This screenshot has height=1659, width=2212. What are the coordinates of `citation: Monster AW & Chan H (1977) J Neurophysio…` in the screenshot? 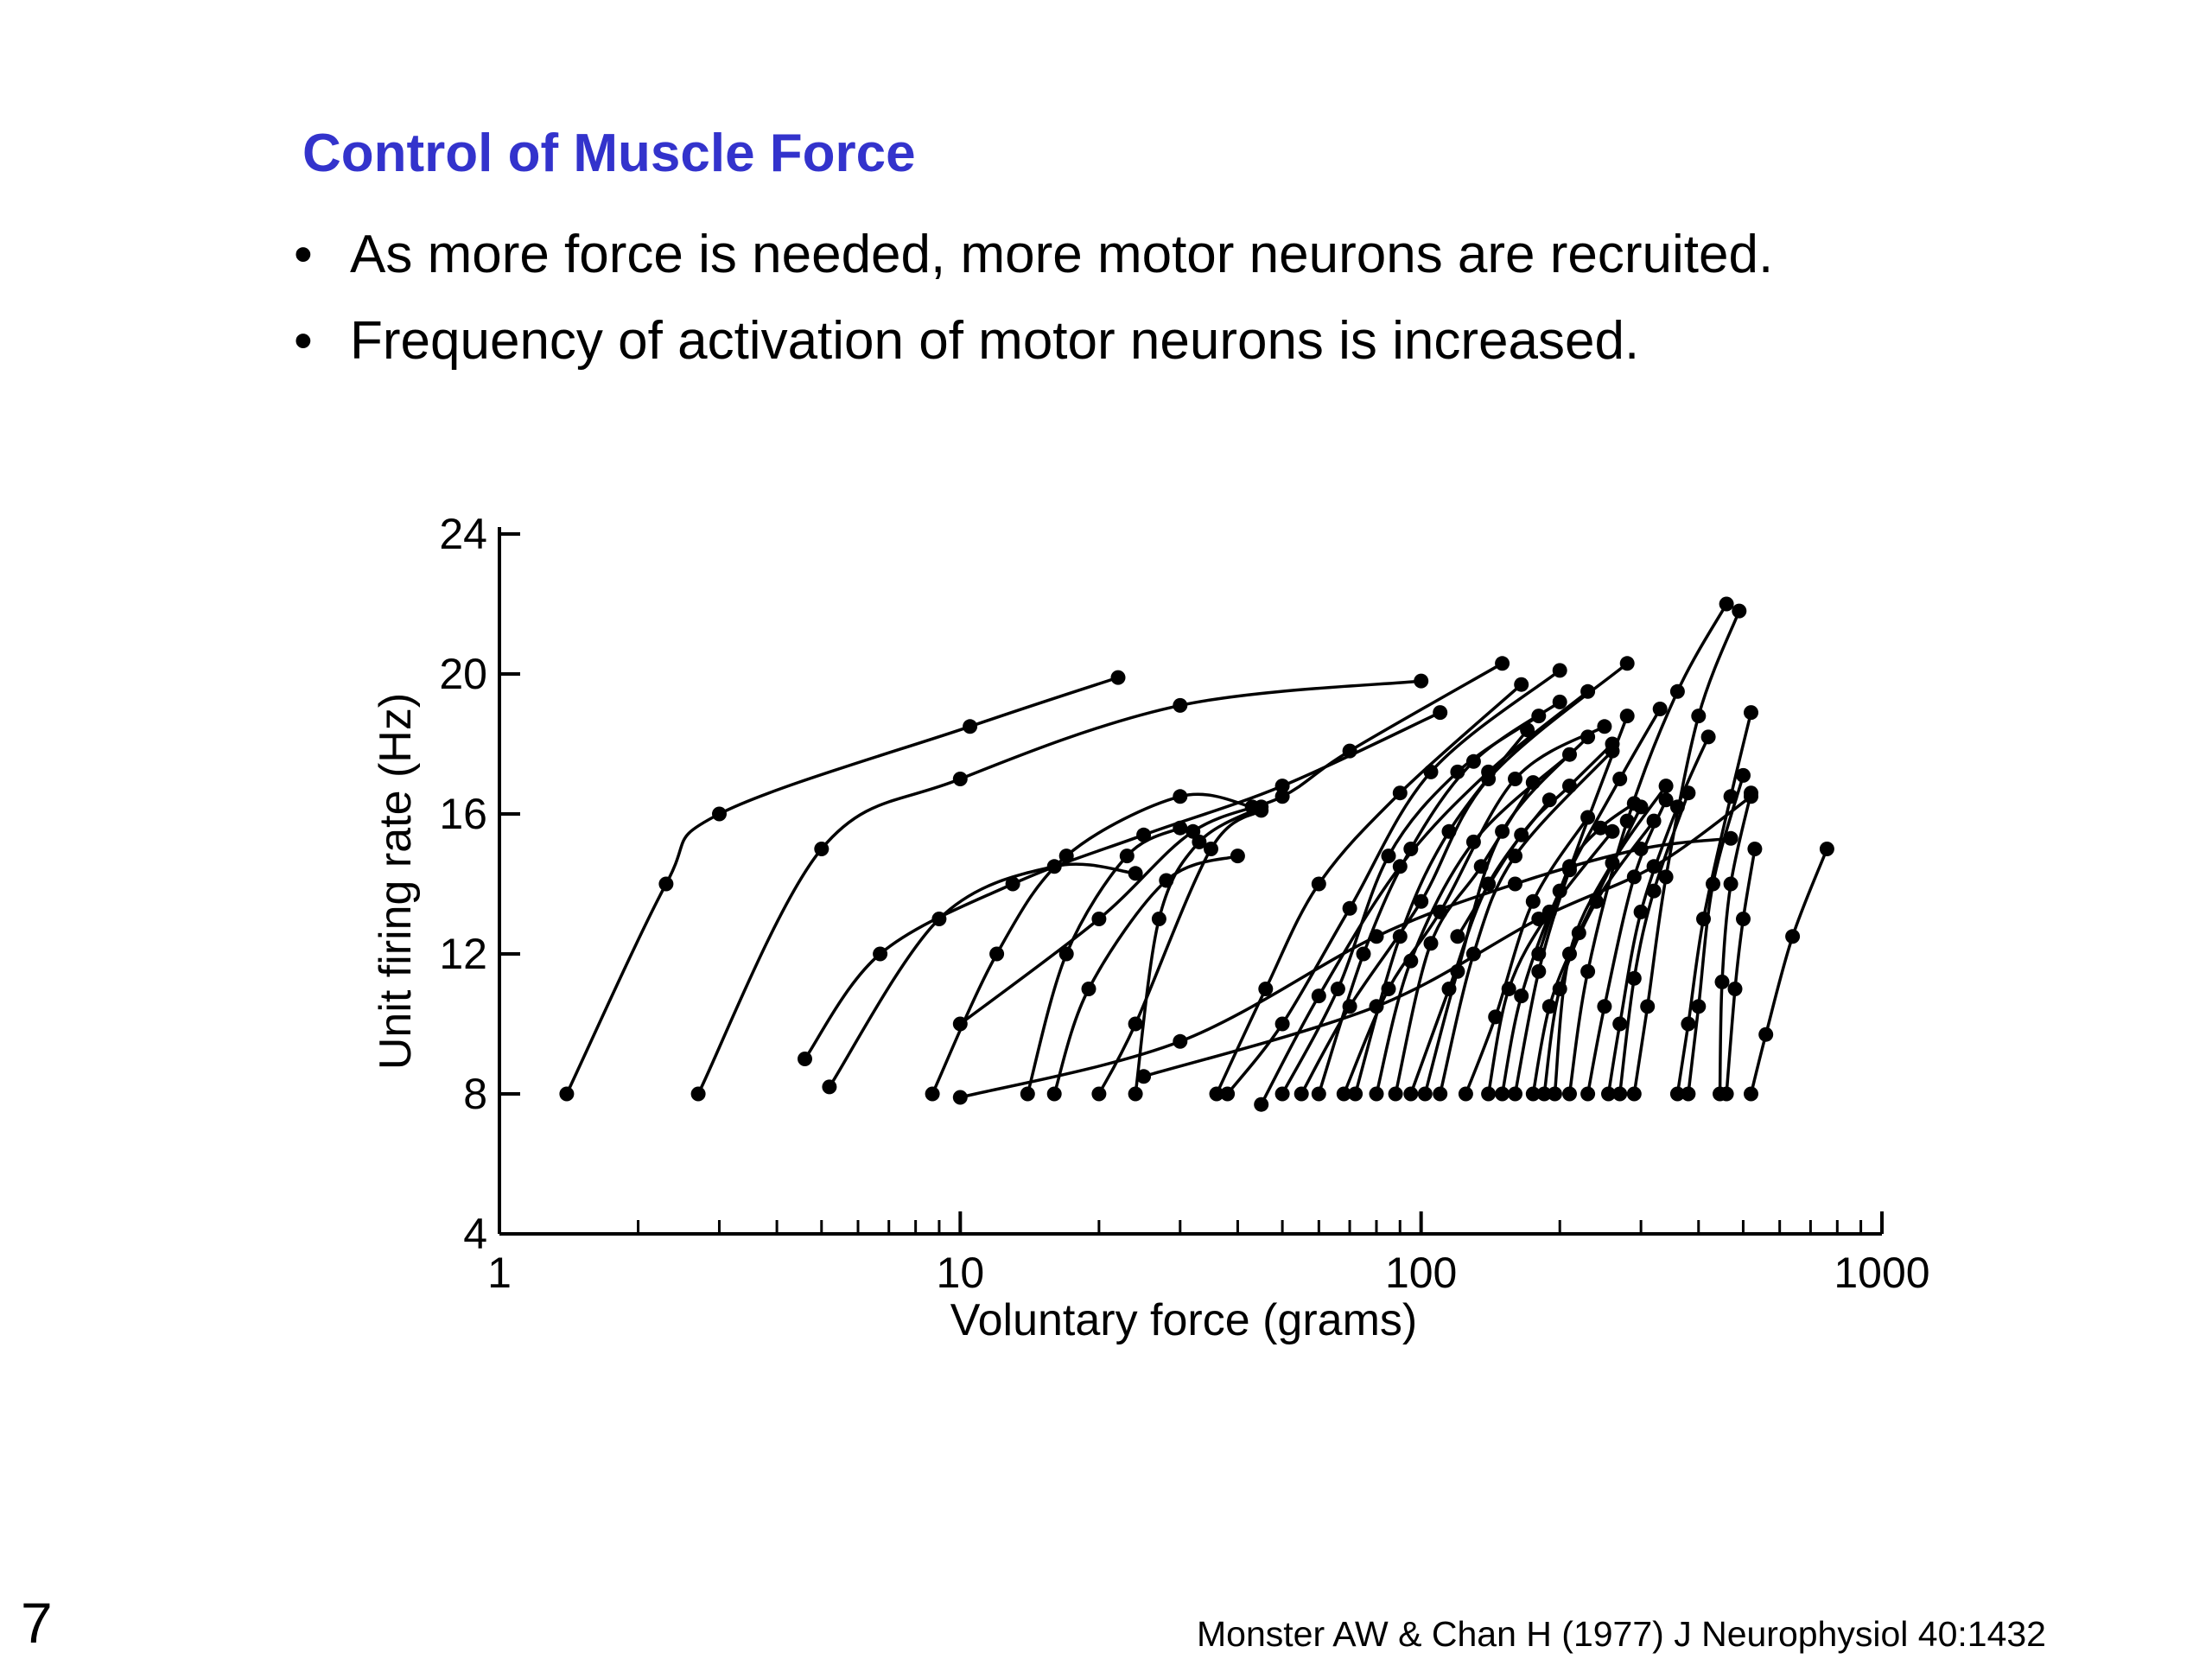 It's located at (1621, 1634).